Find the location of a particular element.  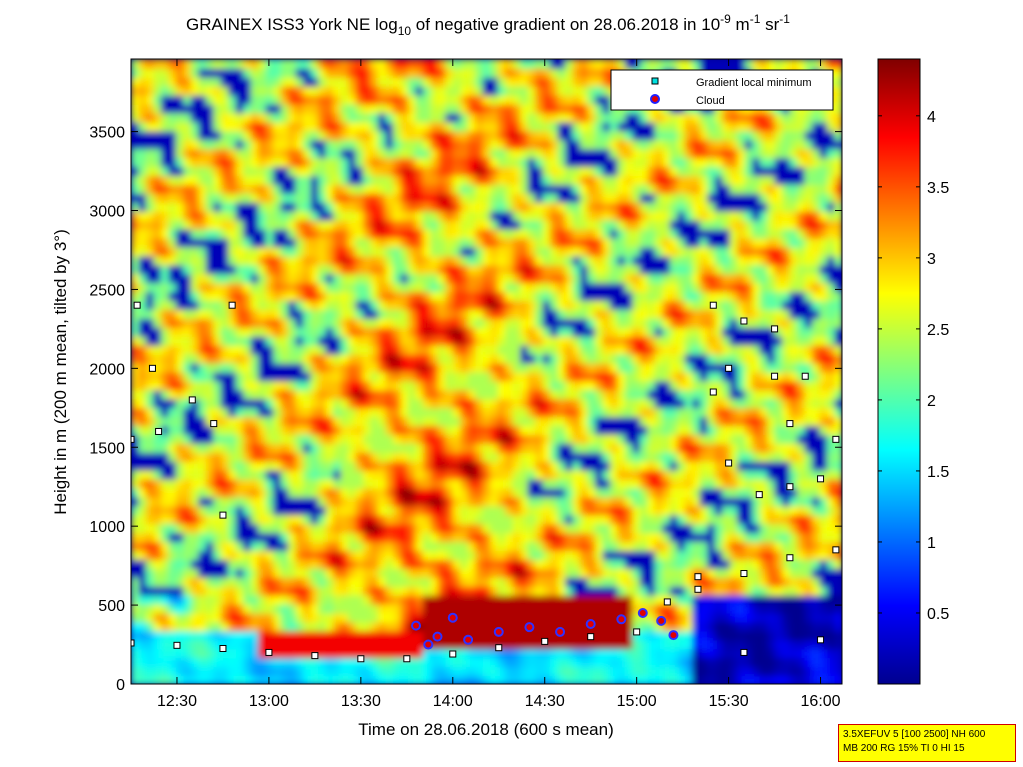

colorbar-tick-label: 4 is located at coordinates (931, 117).